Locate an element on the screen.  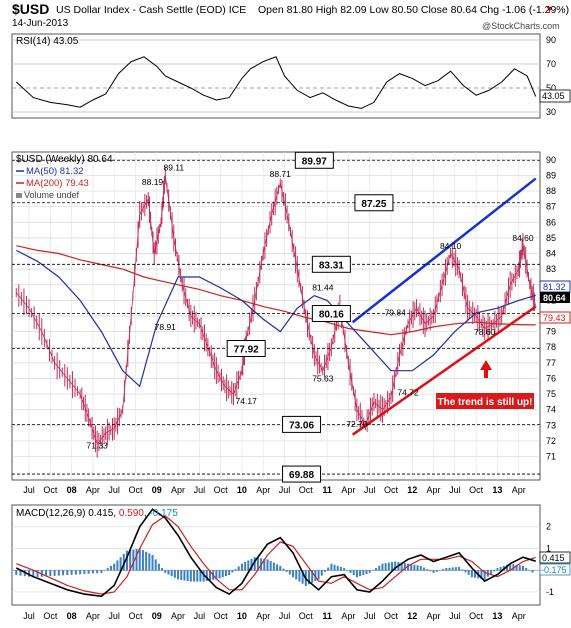
peak-label: 84.60 is located at coordinates (523, 238).